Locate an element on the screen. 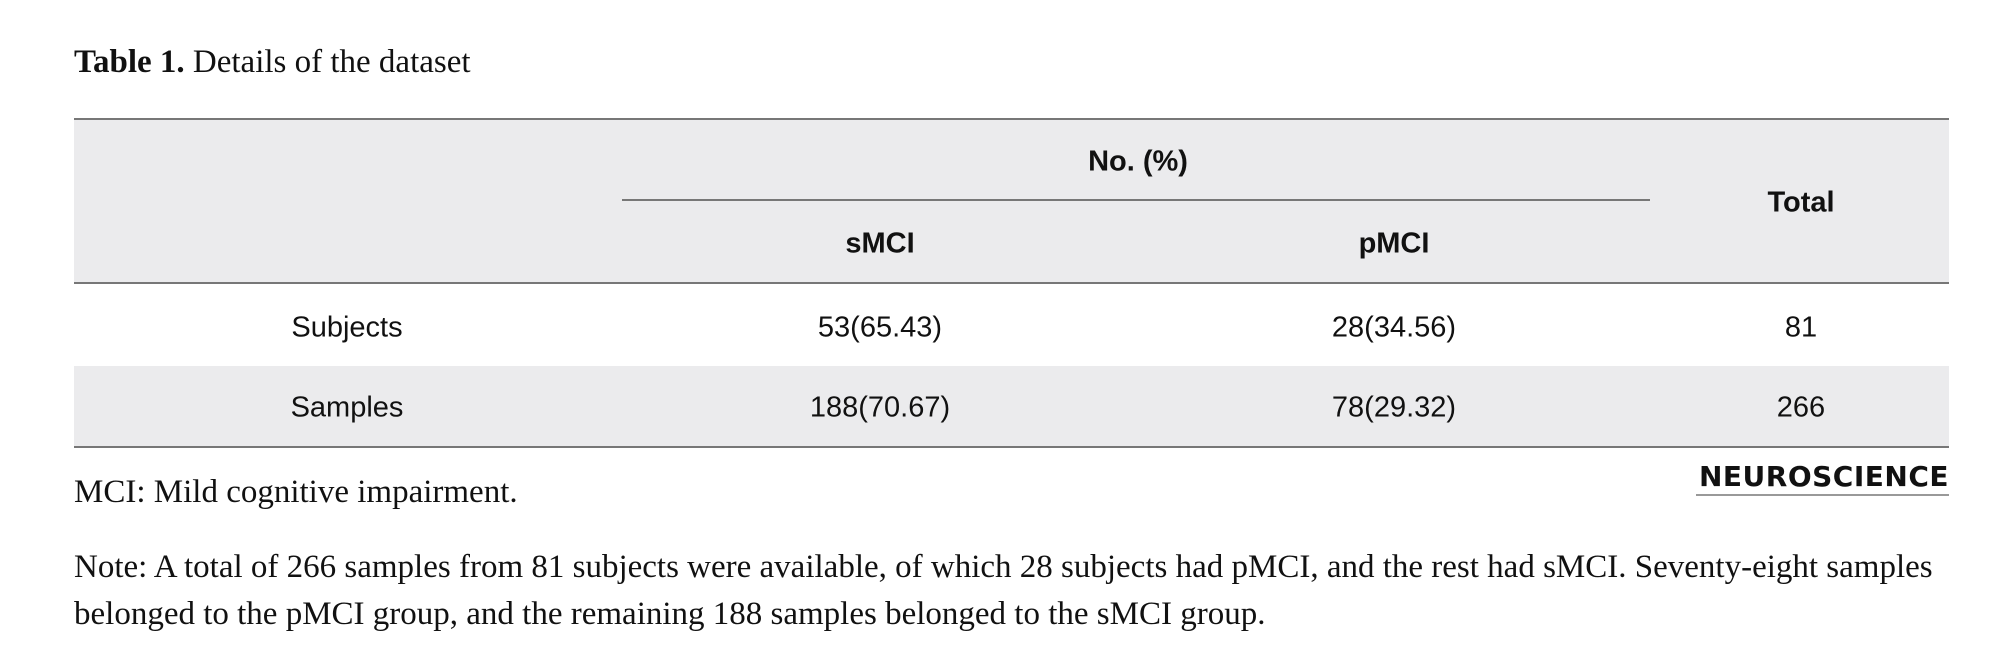  caption-label: Table 1. is located at coordinates (129, 62).